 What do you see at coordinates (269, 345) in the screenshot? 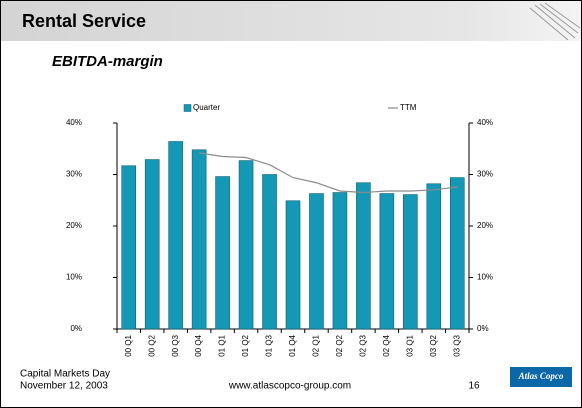
I see `x-tick-label: 01 Q3` at bounding box center [269, 345].